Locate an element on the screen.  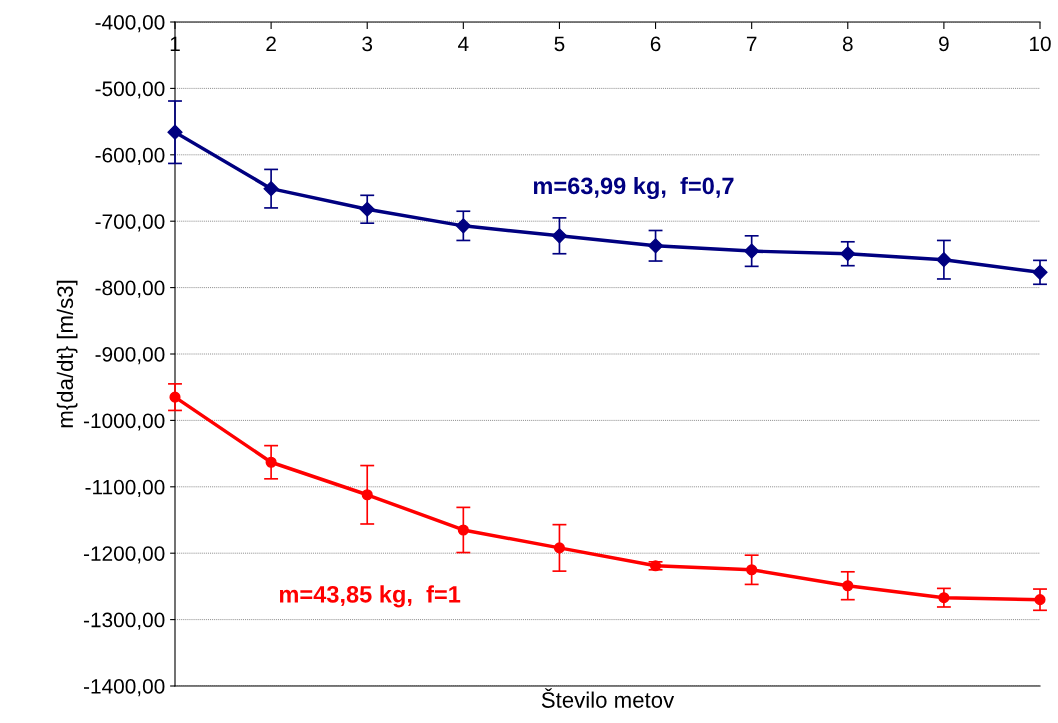
y-tick-label: -500,00 is located at coordinates (130, 90).